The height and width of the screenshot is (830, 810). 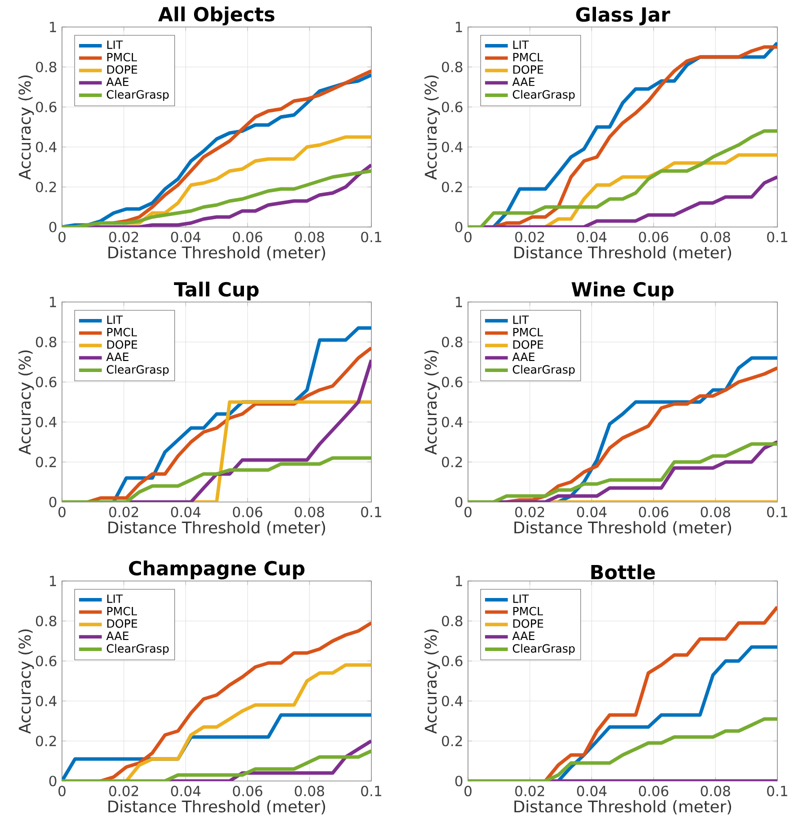 What do you see at coordinates (216, 570) in the screenshot?
I see `chart-title: Champagne Cup` at bounding box center [216, 570].